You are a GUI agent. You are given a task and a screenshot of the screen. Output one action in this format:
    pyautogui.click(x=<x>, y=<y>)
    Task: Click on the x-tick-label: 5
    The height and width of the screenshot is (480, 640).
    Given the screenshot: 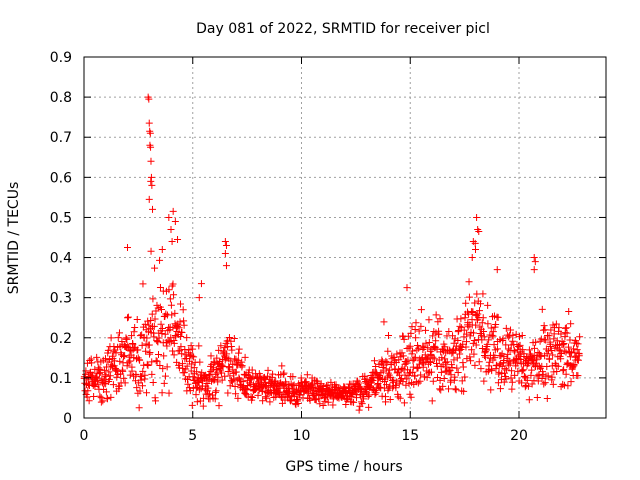 What is the action you would take?
    pyautogui.click(x=192, y=436)
    